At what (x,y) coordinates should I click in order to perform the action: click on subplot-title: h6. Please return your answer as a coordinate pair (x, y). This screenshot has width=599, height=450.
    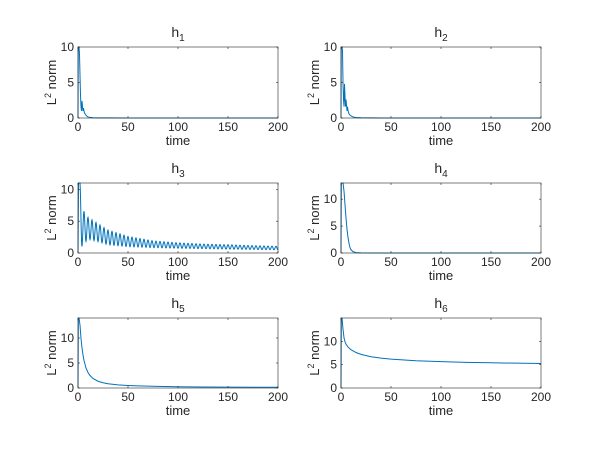
    Looking at the image, I should click on (441, 305).